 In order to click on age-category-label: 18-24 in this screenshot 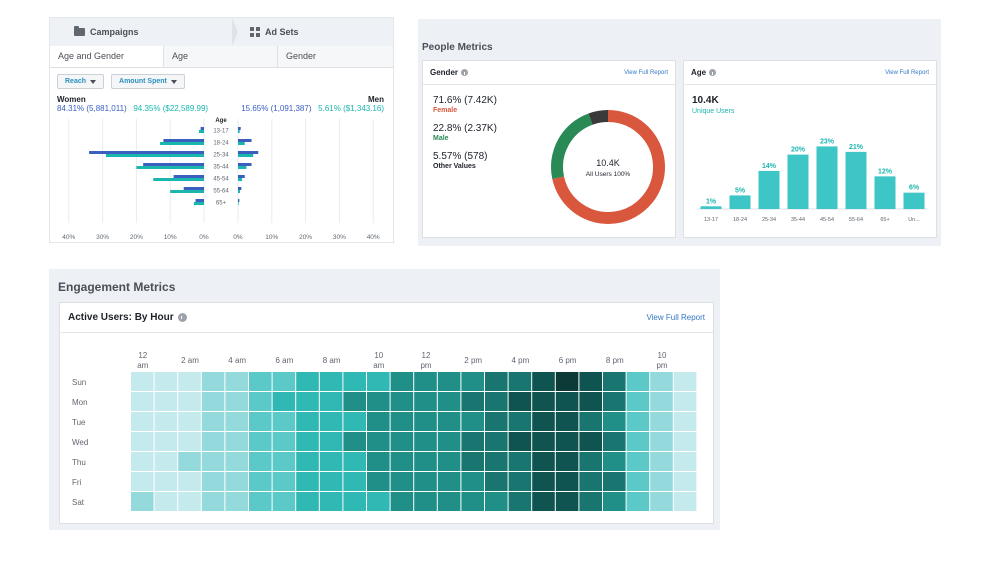, I will do `click(221, 144)`.